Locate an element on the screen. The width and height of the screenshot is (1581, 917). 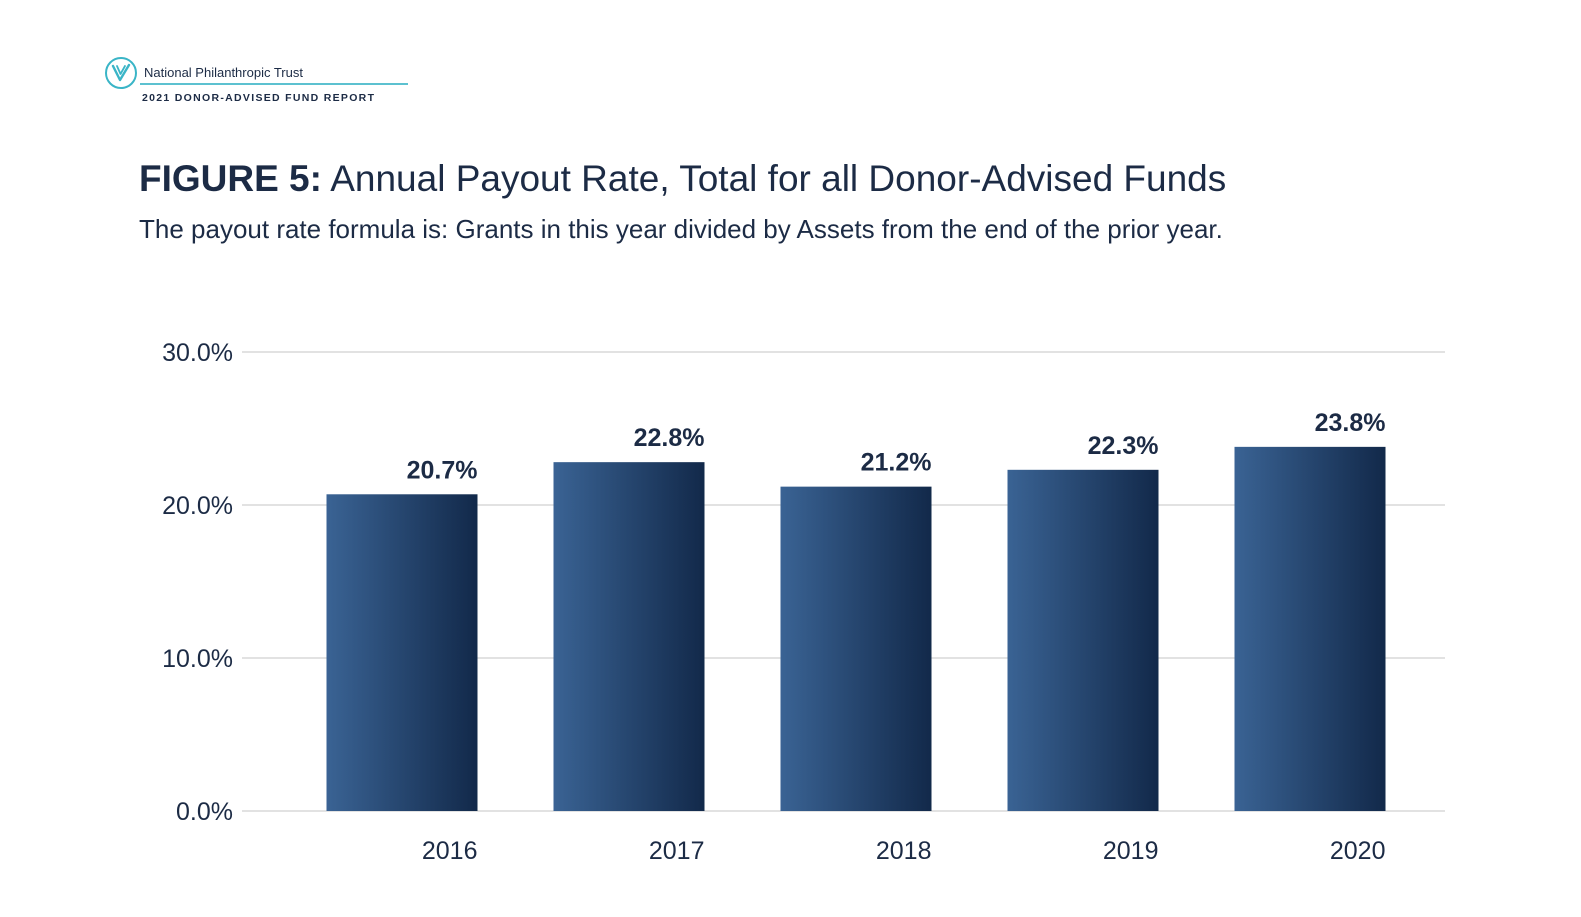
data-label: 21.2% is located at coordinates (896, 463).